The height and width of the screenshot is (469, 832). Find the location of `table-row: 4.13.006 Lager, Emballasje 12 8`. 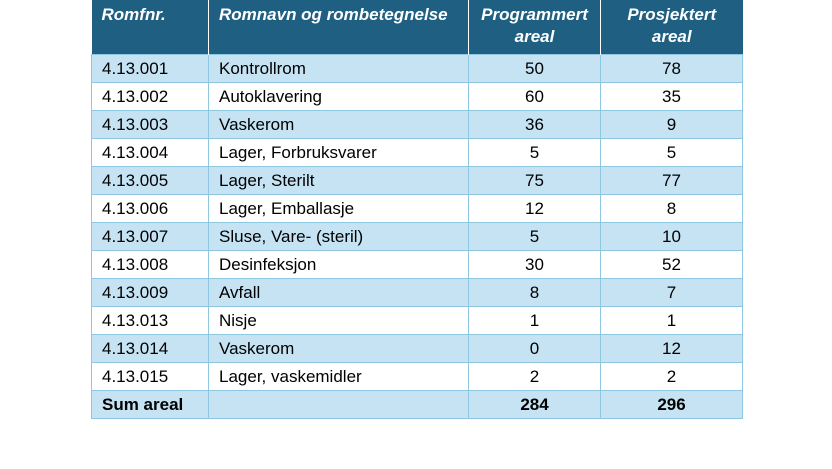

table-row: 4.13.006 Lager, Emballasje 12 8 is located at coordinates (417, 208).